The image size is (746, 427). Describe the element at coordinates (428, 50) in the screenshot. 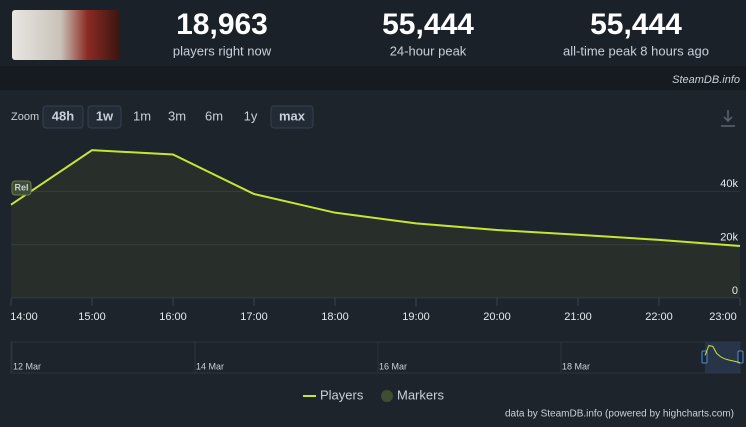

I see `stat-label: 24-hour peak` at that location.